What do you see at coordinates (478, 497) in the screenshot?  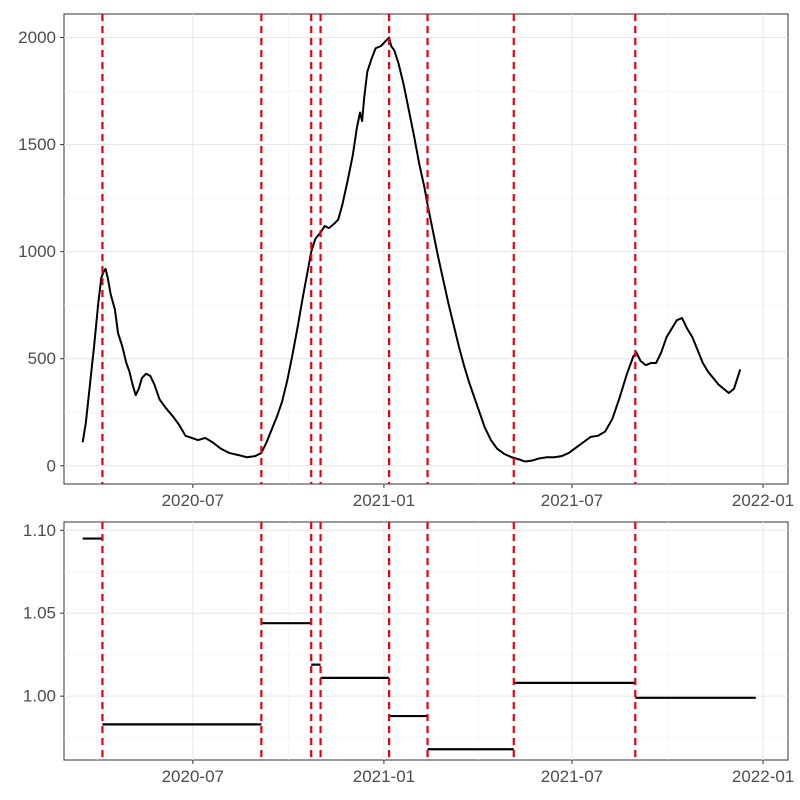 I see `top-panel-x-axis: 2020-07 2021-01 2021-07 2022-01` at bounding box center [478, 497].